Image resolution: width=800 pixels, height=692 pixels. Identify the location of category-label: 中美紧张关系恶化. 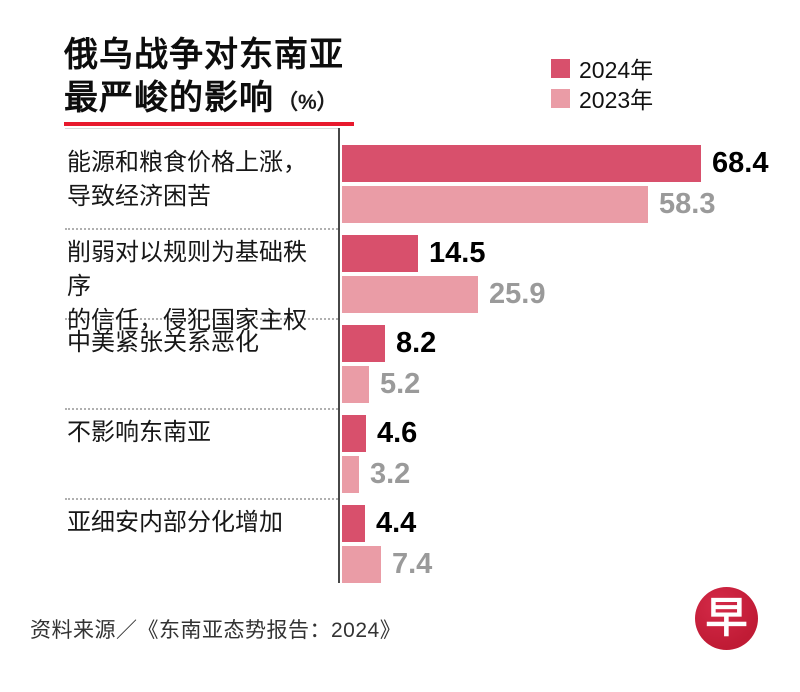
(163, 342).